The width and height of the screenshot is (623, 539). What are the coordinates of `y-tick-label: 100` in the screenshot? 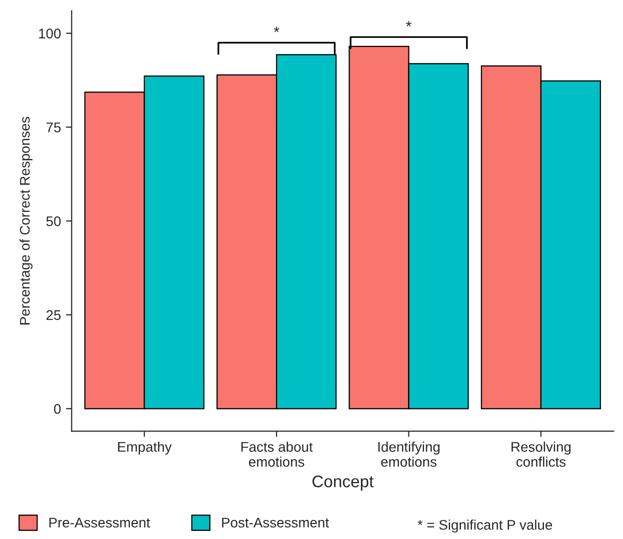 It's located at (50, 33).